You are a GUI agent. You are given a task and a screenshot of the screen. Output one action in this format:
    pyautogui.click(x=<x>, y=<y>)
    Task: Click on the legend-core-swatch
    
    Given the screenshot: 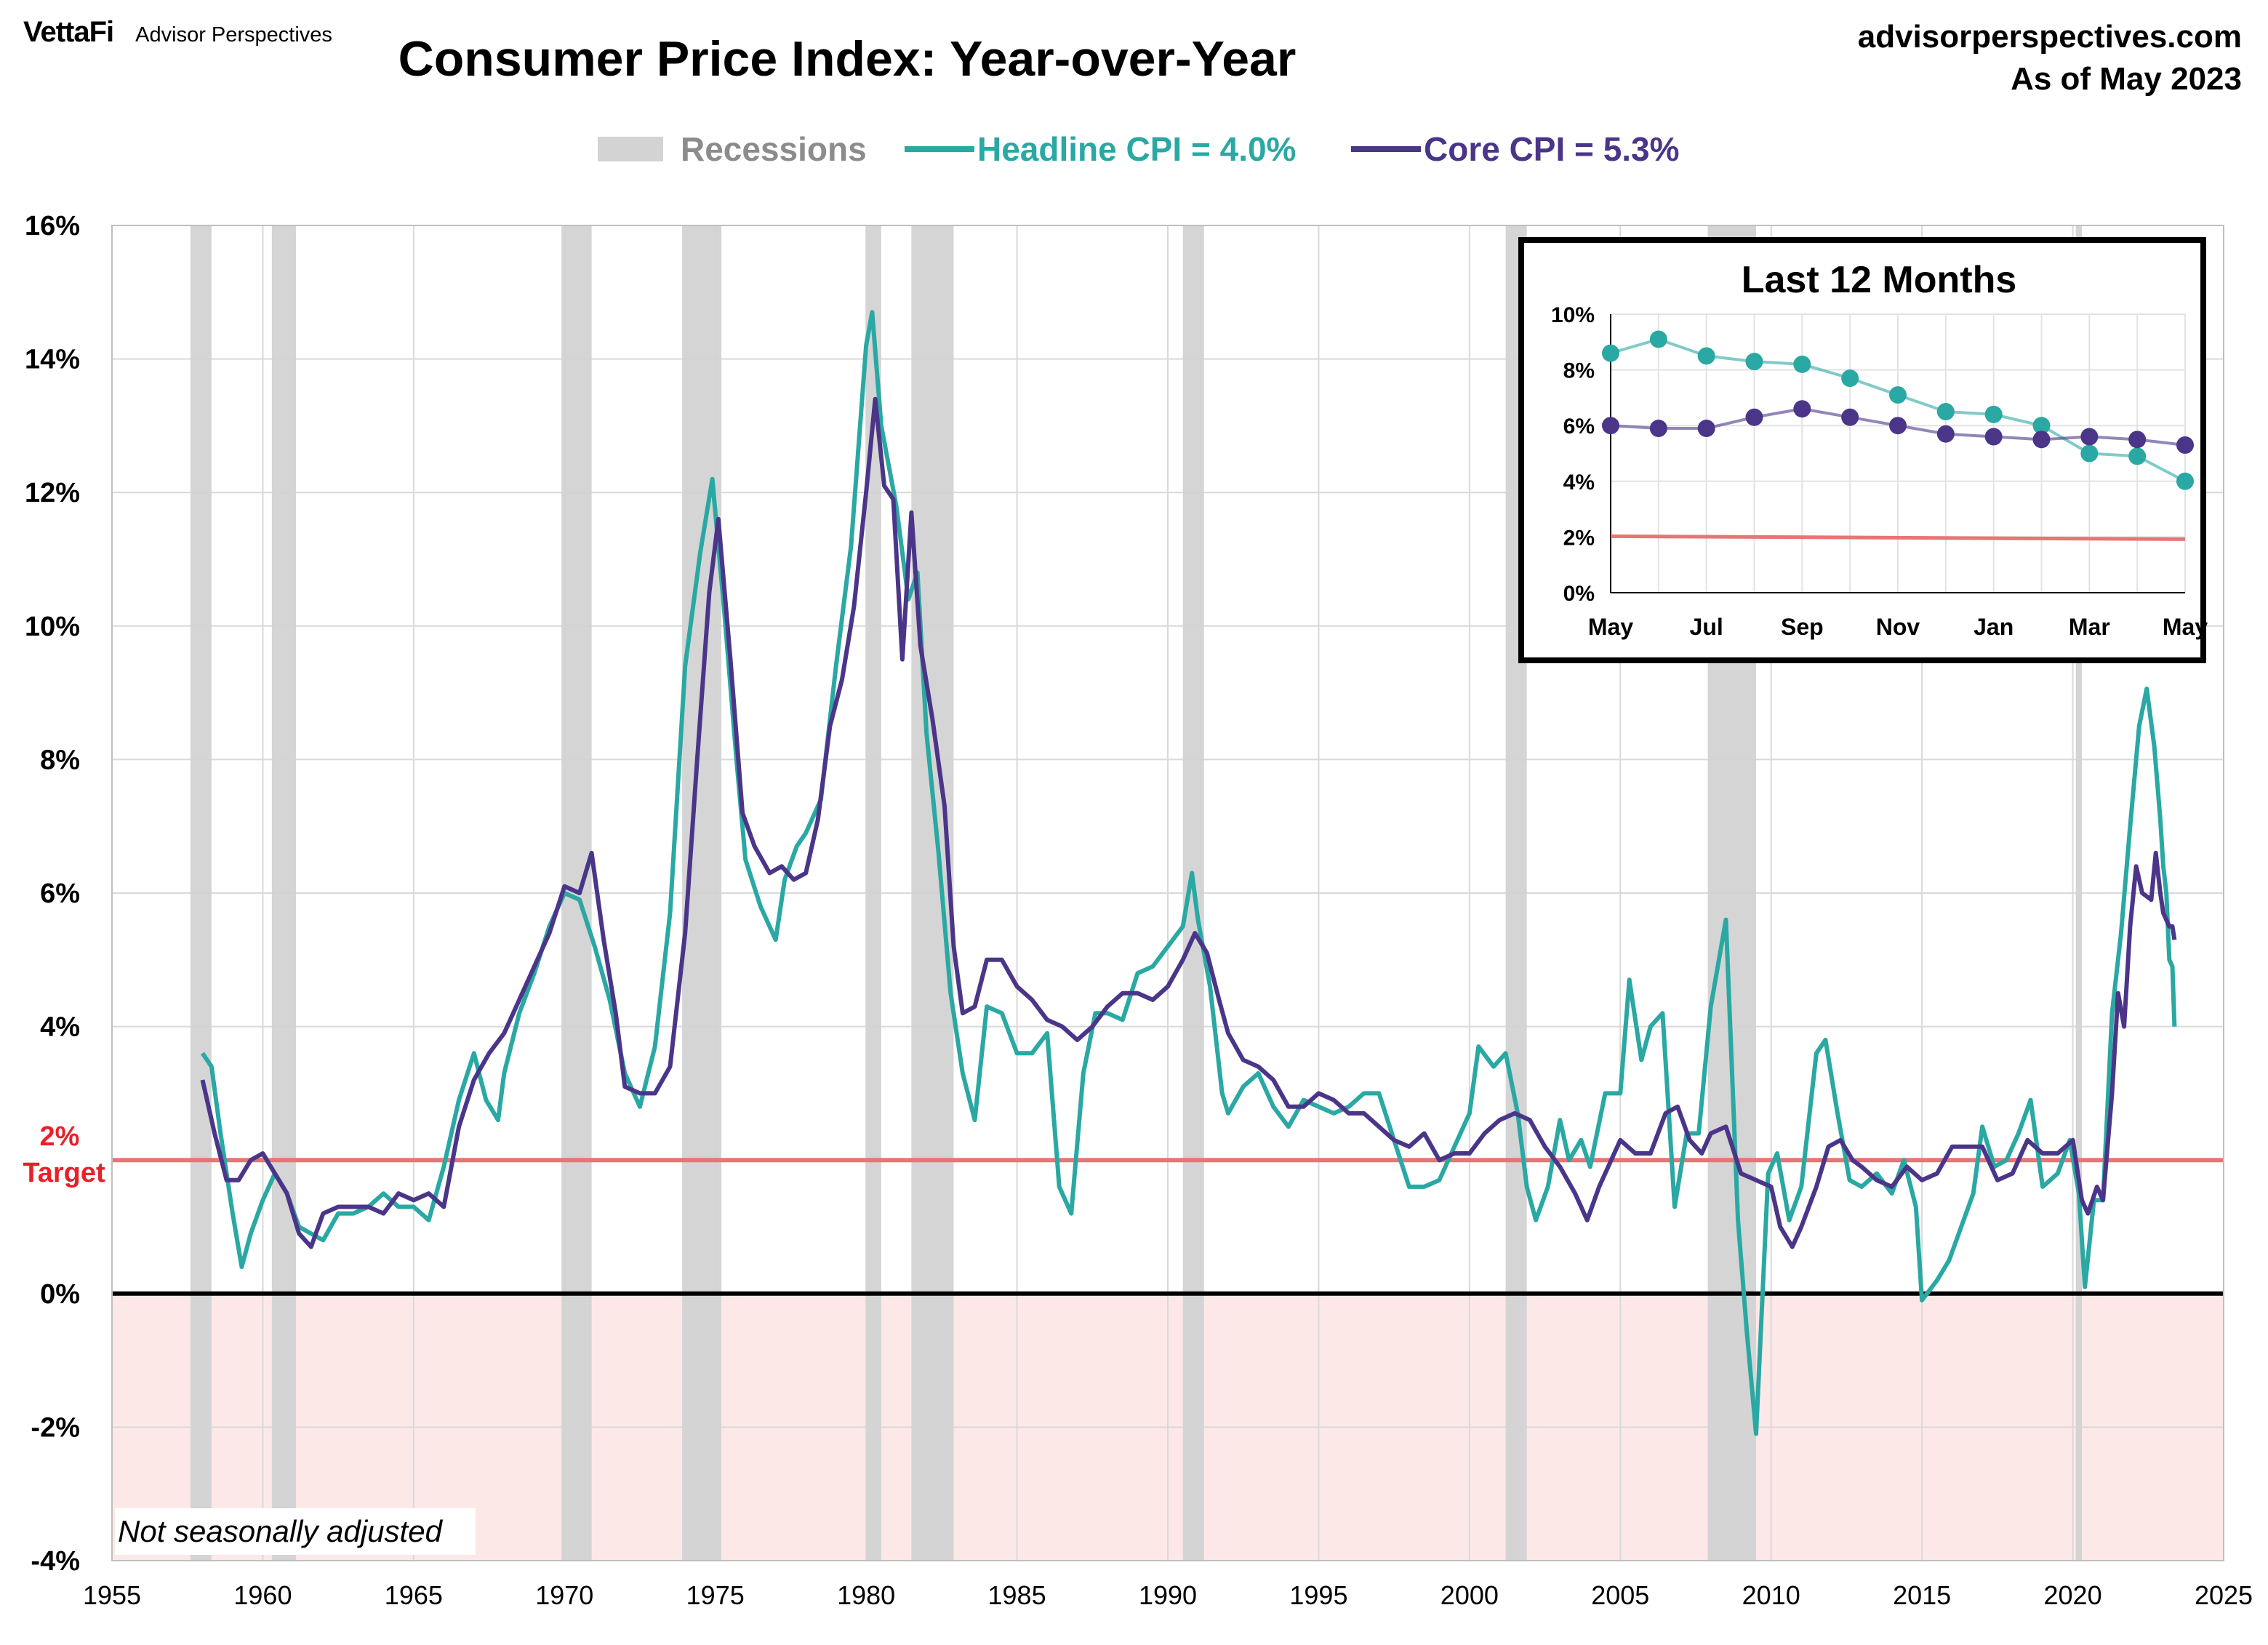 What is the action you would take?
    pyautogui.click(x=1386, y=149)
    